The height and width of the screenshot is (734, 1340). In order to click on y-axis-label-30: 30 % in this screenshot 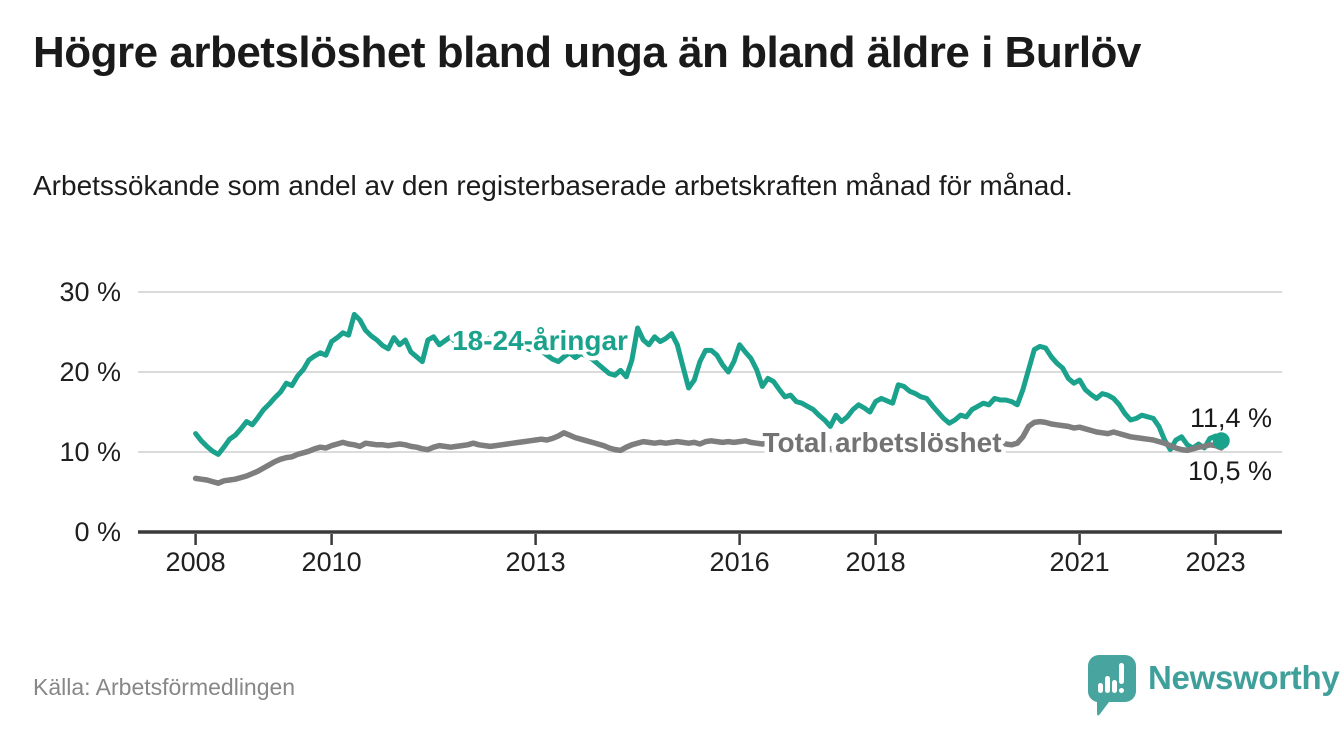, I will do `click(90, 292)`.